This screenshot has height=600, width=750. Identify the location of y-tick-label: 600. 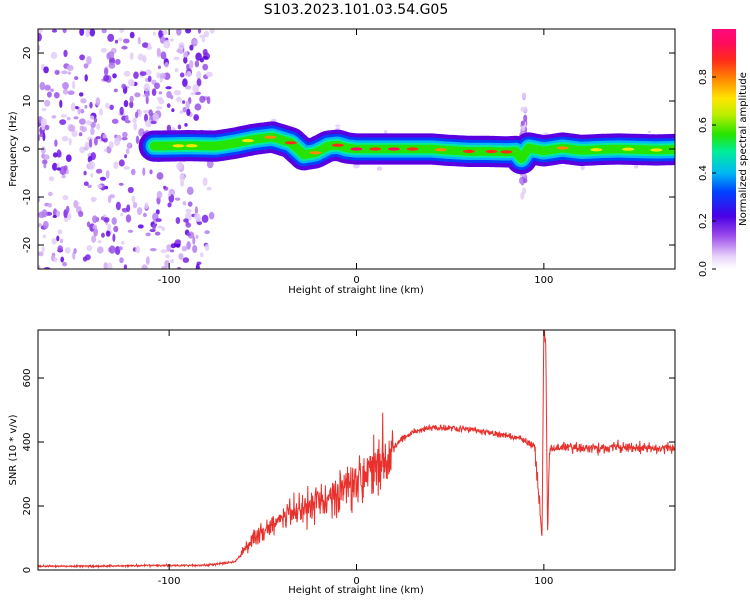
(27, 377).